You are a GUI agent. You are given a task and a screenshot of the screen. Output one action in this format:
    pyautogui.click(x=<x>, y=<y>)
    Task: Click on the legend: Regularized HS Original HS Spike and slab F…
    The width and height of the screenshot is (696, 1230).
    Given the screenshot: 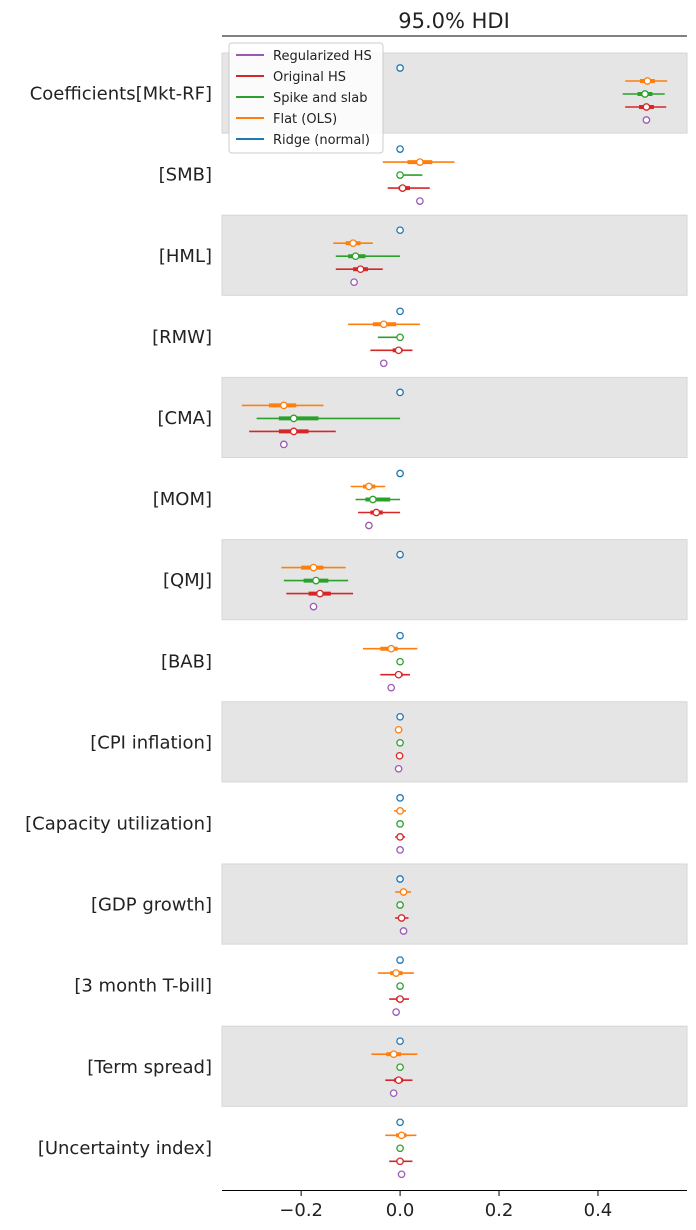 What is the action you would take?
    pyautogui.click(x=306, y=98)
    